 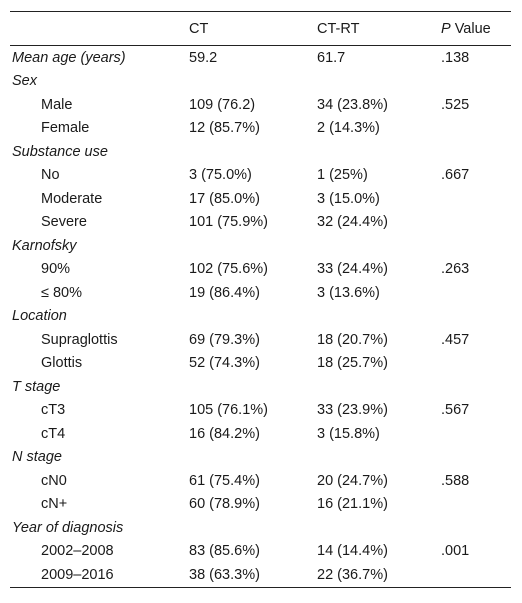 What do you see at coordinates (60, 151) in the screenshot?
I see `section-label: Substance use` at bounding box center [60, 151].